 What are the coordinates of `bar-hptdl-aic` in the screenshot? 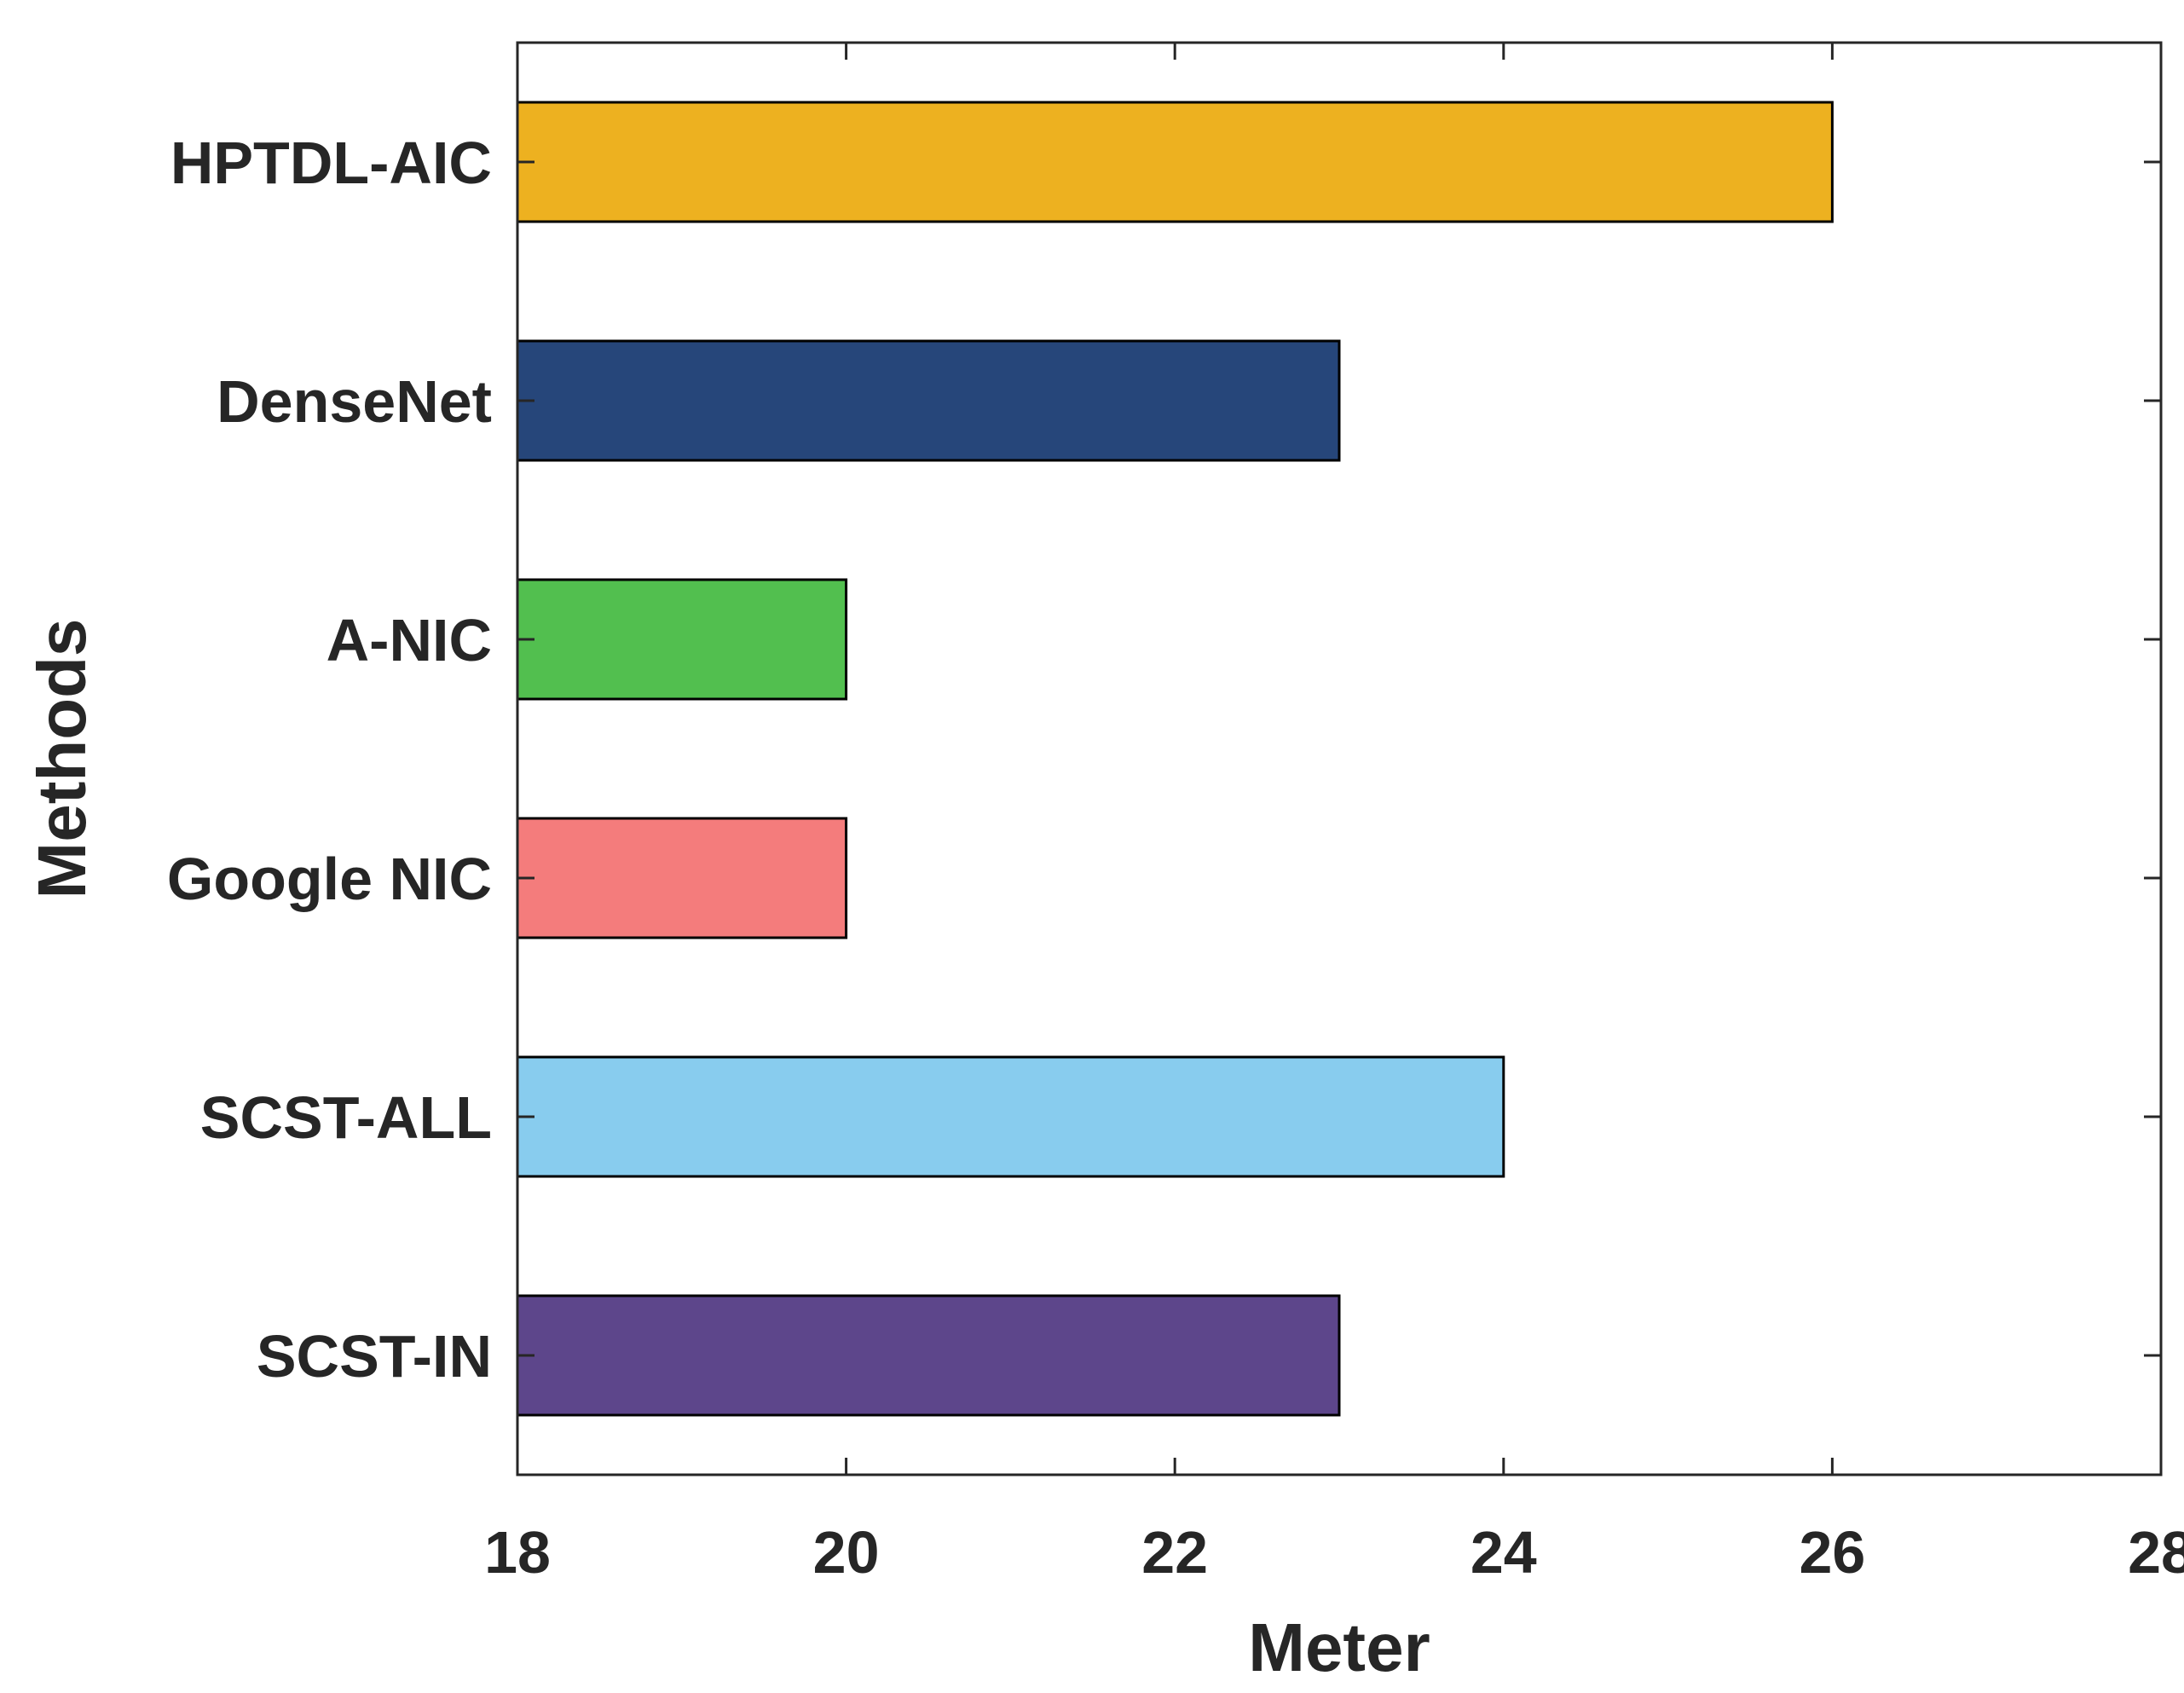 It's located at (1175, 162).